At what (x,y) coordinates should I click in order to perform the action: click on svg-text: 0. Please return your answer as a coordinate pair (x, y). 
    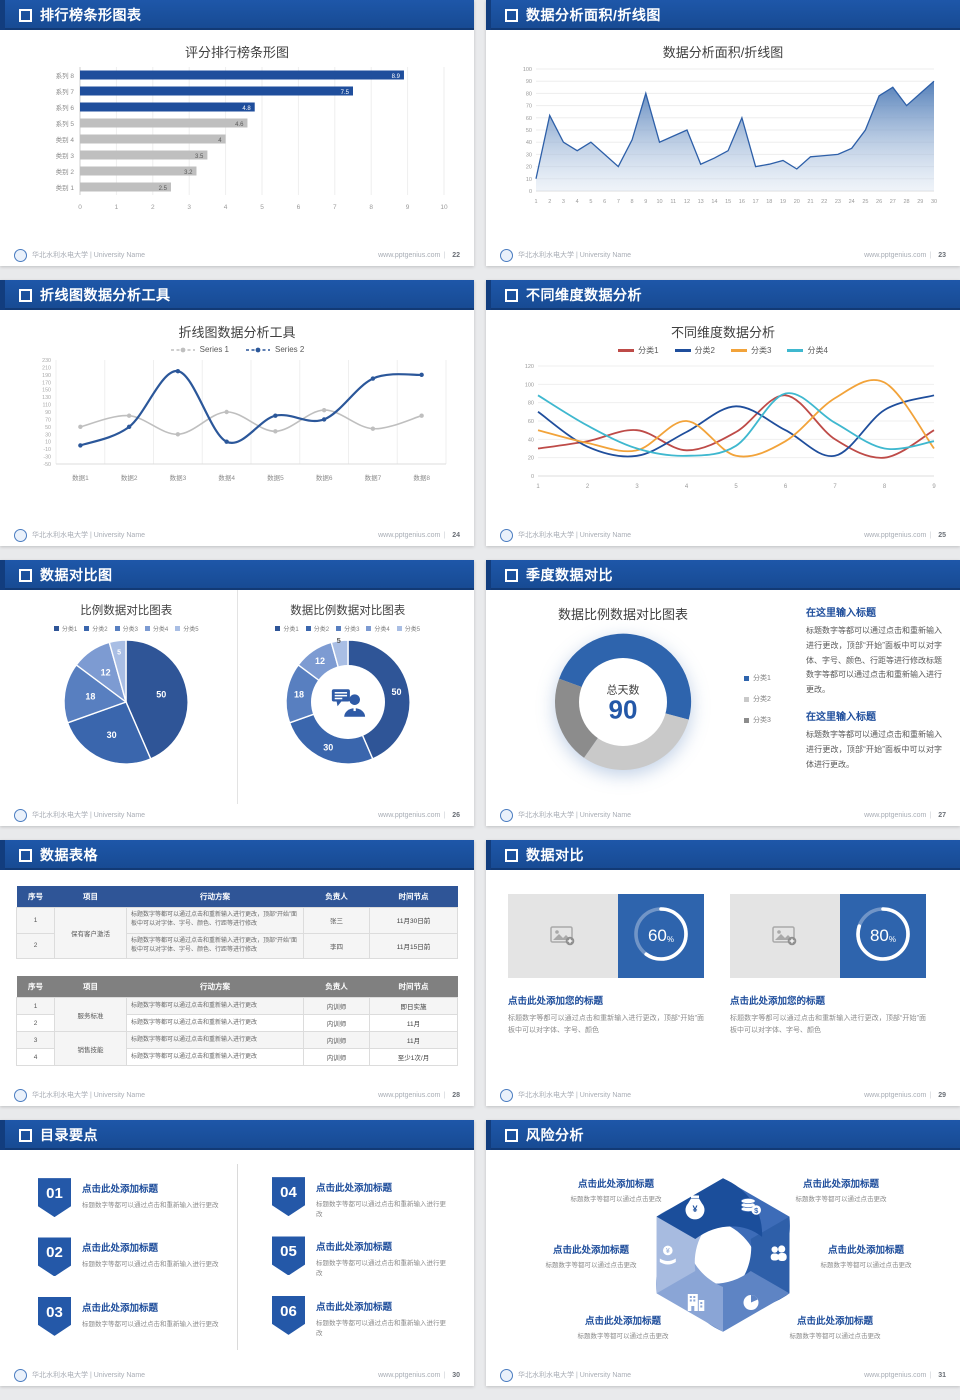
    Looking at the image, I should click on (80, 207).